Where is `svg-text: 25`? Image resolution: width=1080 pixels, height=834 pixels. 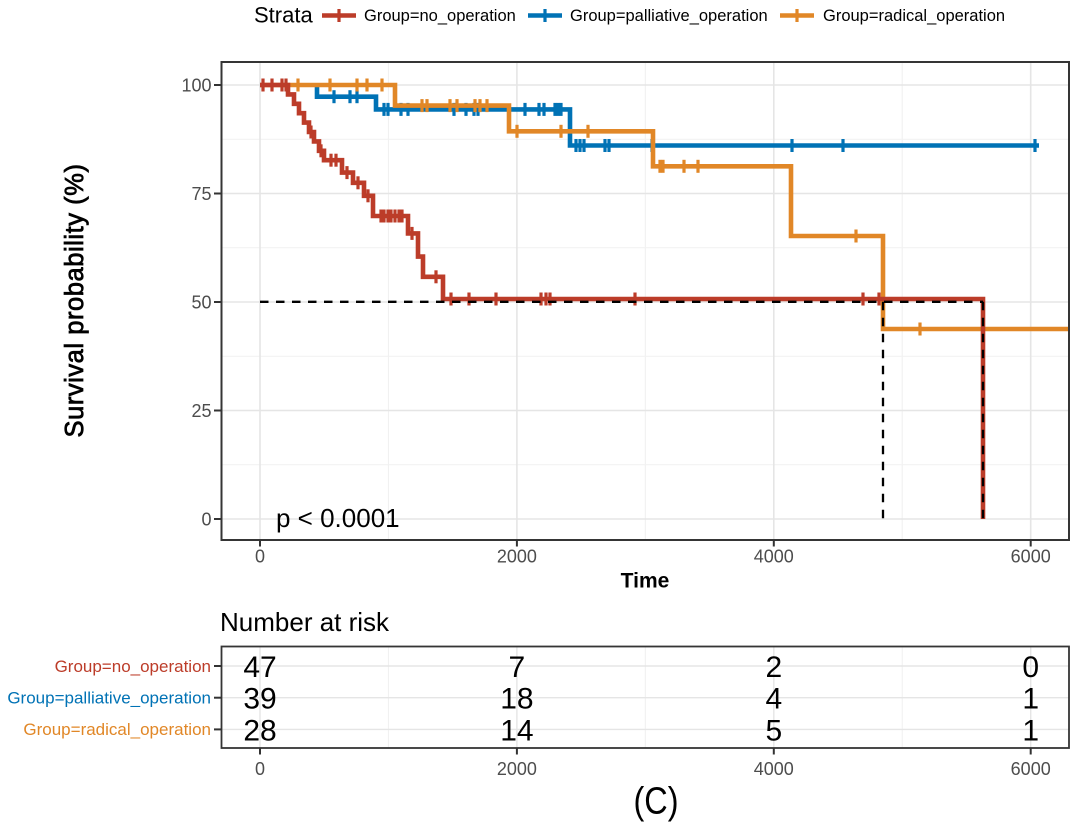
svg-text: 25 is located at coordinates (201, 411).